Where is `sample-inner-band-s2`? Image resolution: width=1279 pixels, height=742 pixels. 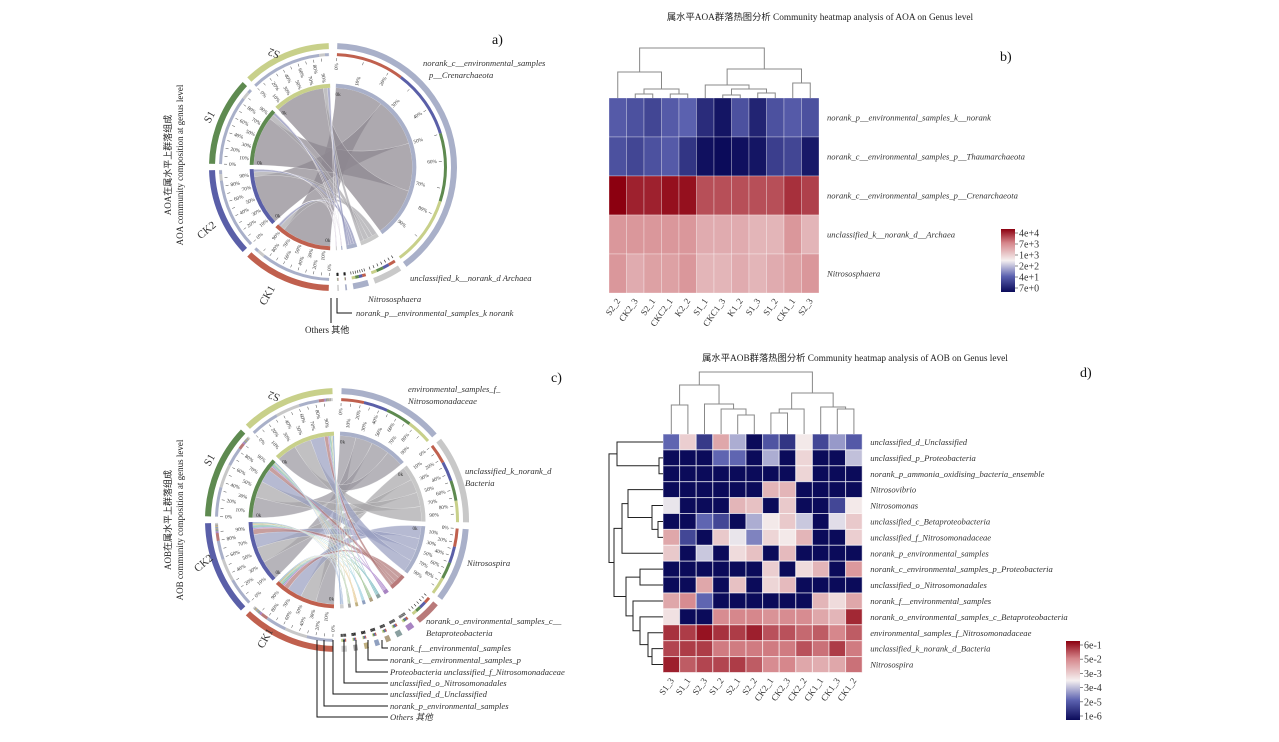
sample-inner-band-s2 is located at coordinates (305, 445).